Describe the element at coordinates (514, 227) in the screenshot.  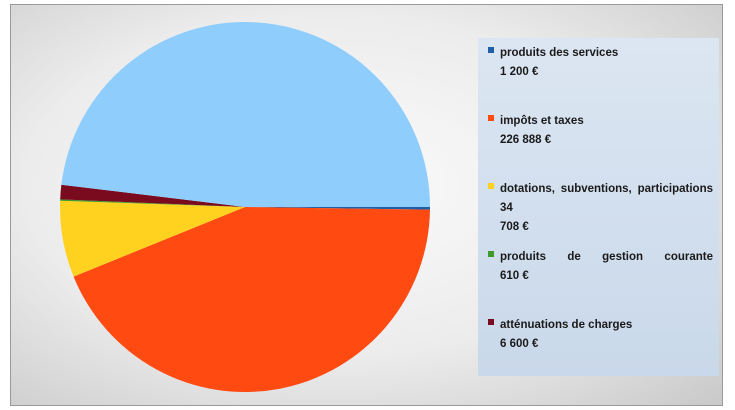
I see `legend-value: 708 €` at that location.